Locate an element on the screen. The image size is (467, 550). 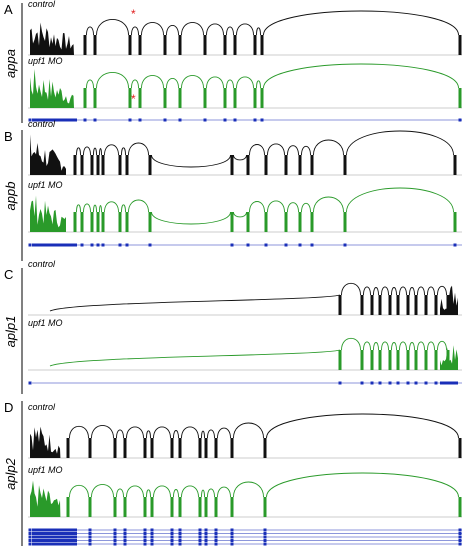
coverage is located at coordinates (449, 357).